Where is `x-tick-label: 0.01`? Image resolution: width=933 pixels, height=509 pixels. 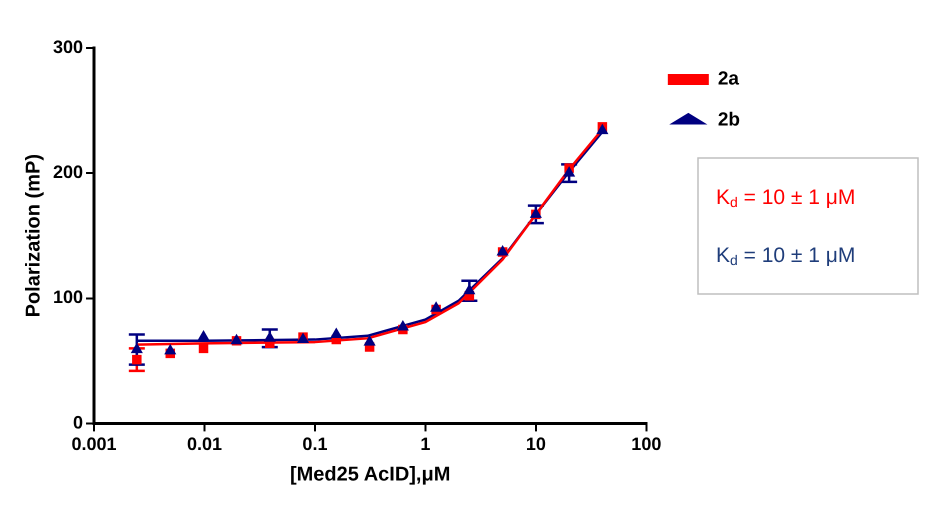
x-tick-label: 0.01 is located at coordinates (204, 444).